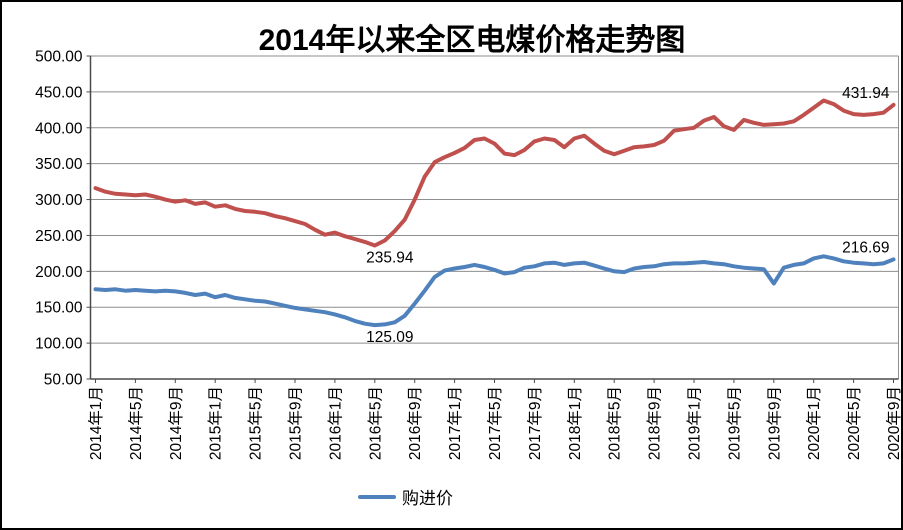 The width and height of the screenshot is (903, 530). What do you see at coordinates (59, 344) in the screenshot?
I see `y-tick-label: 100.00` at bounding box center [59, 344].